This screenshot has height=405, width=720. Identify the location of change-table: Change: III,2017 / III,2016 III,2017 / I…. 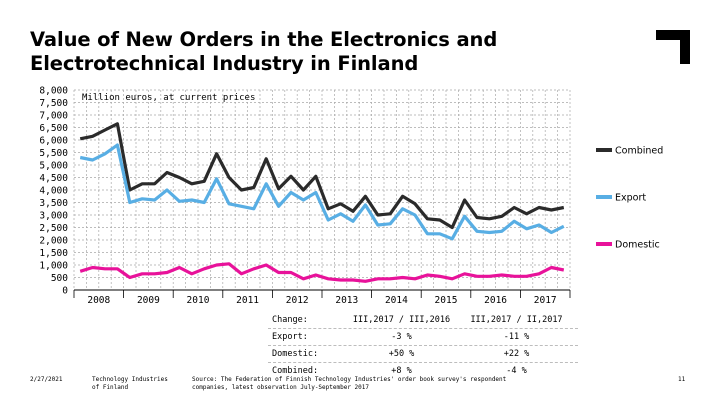
(423, 345).